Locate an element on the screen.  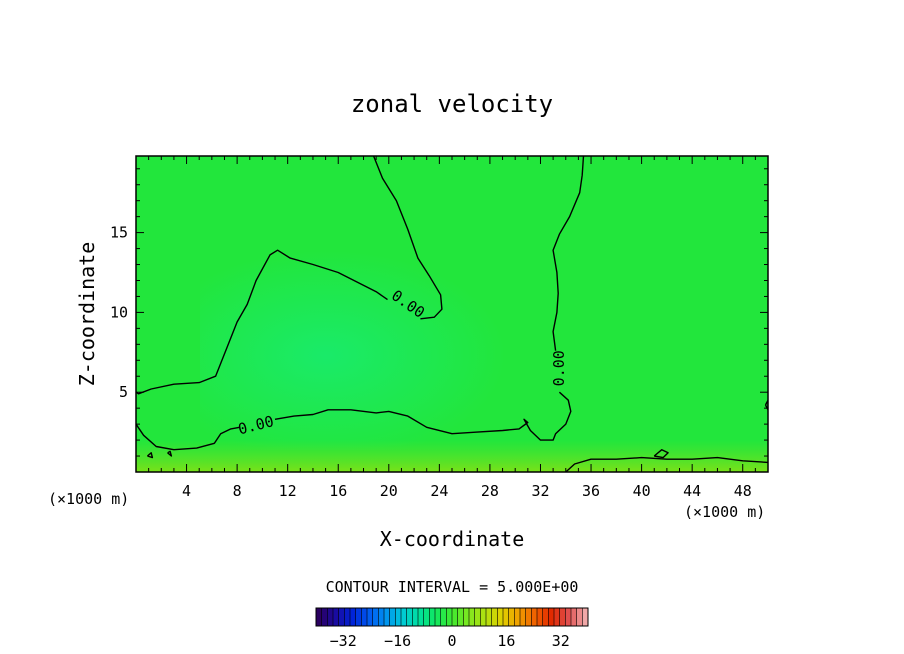
x-tick-label-20: 20 is located at coordinates (389, 491).